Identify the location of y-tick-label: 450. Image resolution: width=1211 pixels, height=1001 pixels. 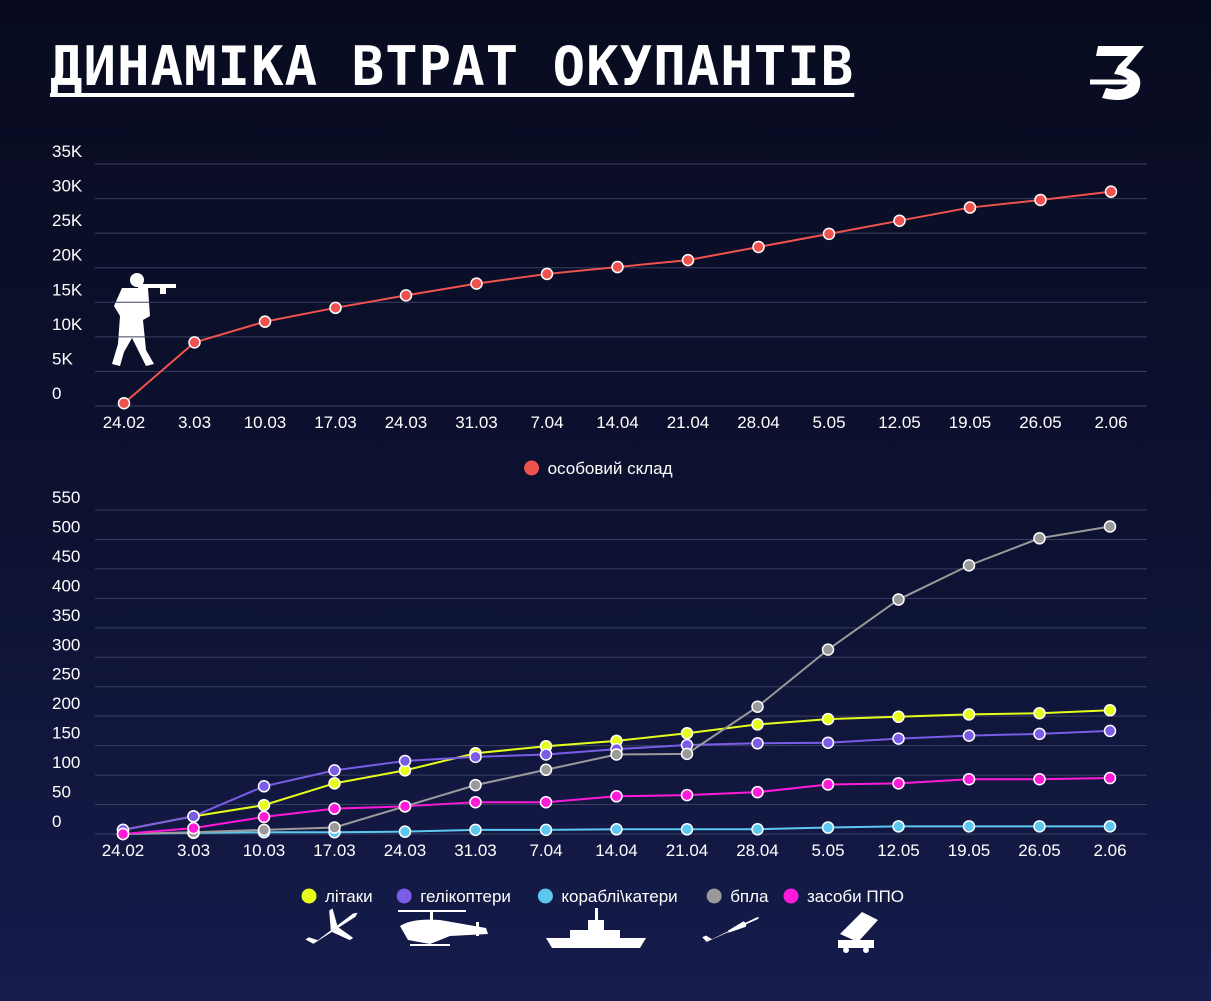
(66, 556).